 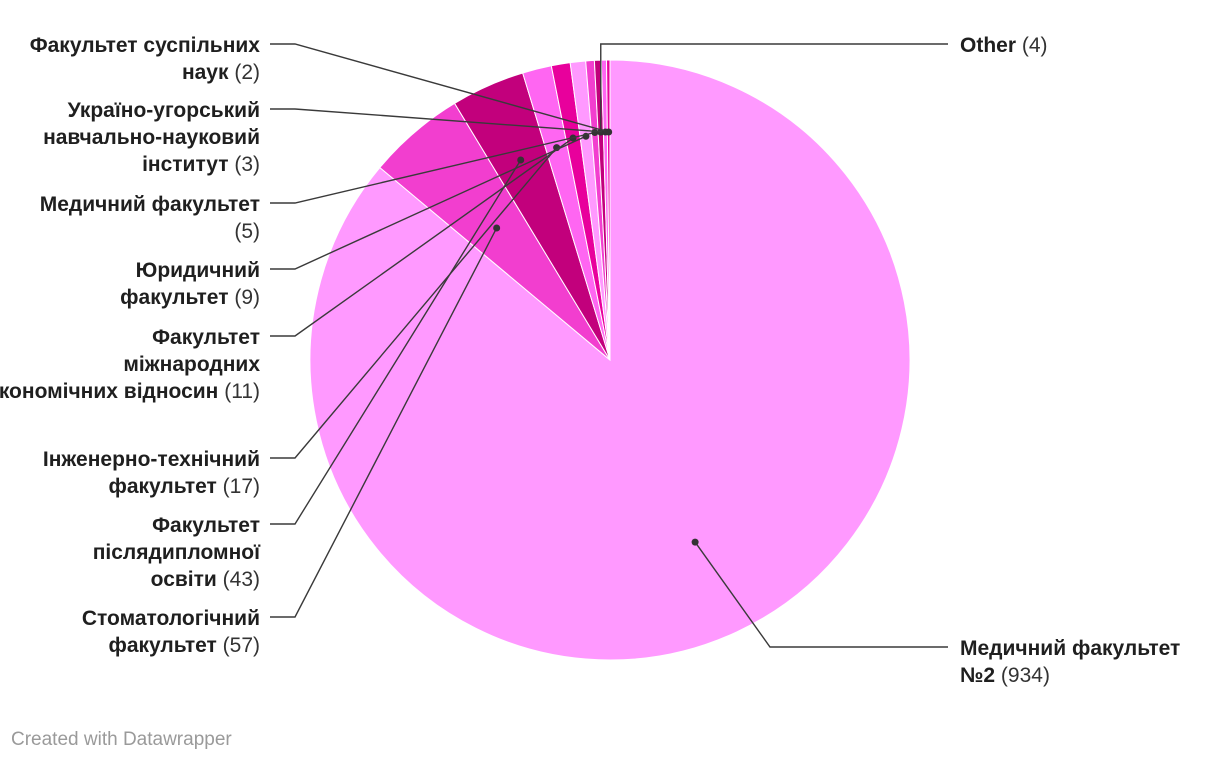 I want to click on slice-value: (4), so click(x=1032, y=45).